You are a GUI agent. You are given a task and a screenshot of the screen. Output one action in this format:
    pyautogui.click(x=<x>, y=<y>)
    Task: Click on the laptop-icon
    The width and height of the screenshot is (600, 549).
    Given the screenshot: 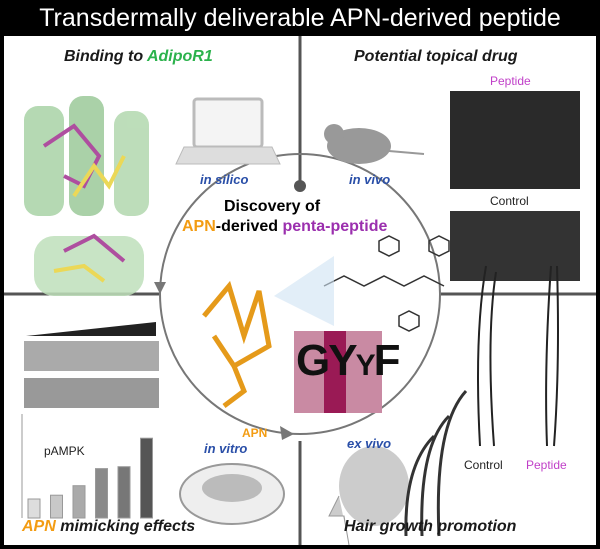 What is the action you would take?
    pyautogui.click(x=228, y=131)
    